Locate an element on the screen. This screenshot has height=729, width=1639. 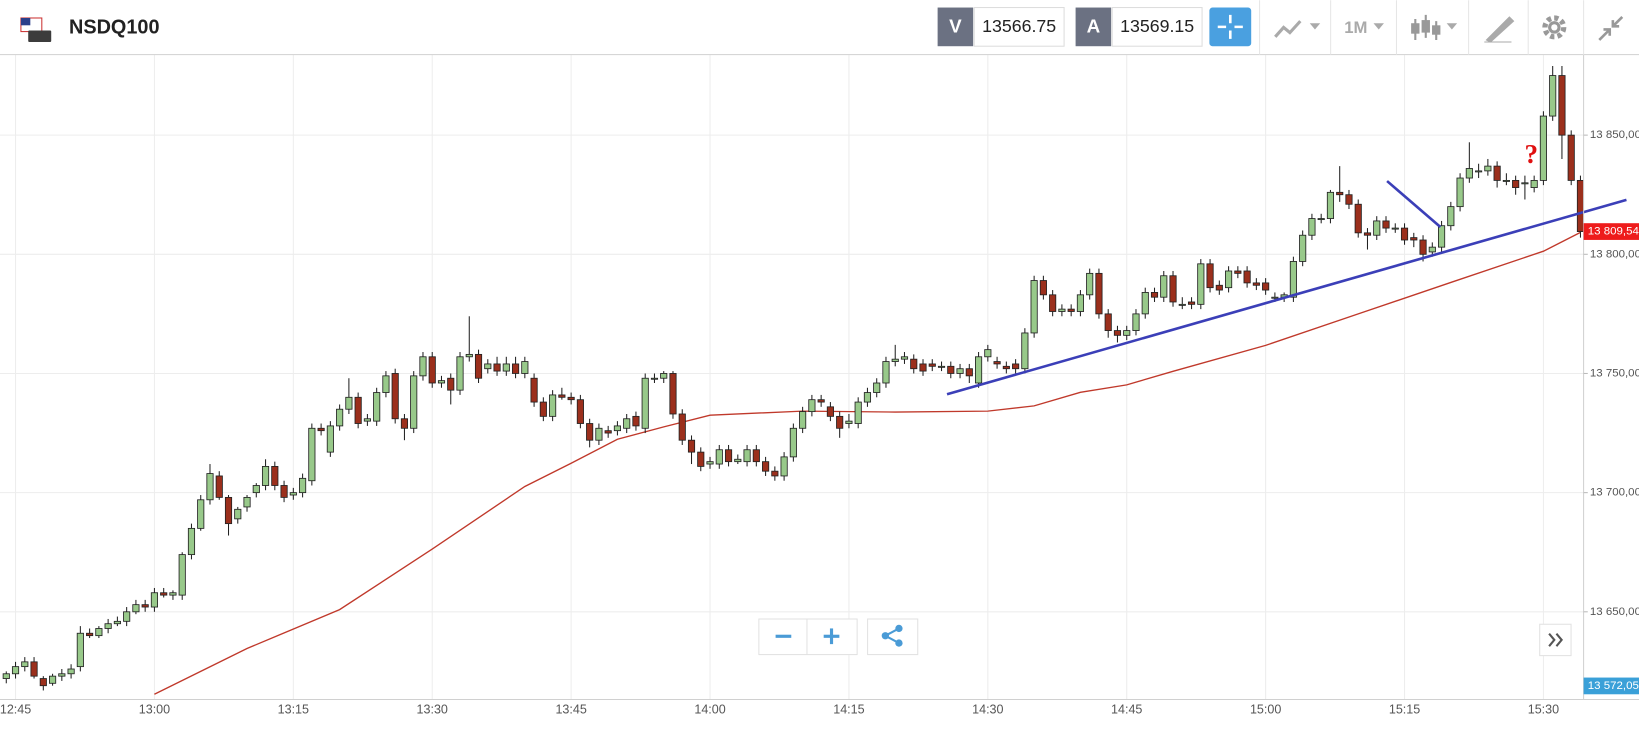
x-tick-label: 14:45 is located at coordinates (1126, 709).